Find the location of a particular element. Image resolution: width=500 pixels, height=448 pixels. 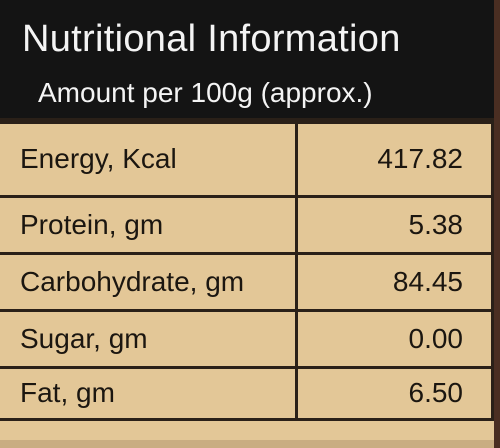

nutrition-row-carbohydrate: Carbohydrate, gm 84.45 is located at coordinates (247, 280).